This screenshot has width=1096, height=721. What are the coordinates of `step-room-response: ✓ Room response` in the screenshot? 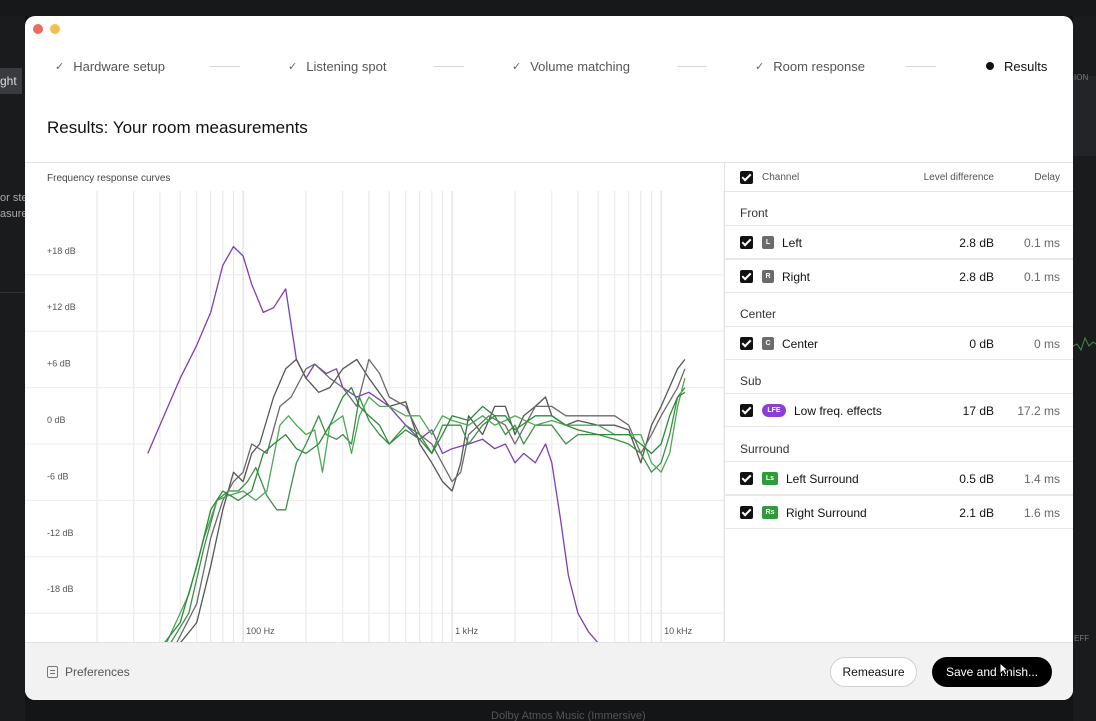 It's located at (810, 66).